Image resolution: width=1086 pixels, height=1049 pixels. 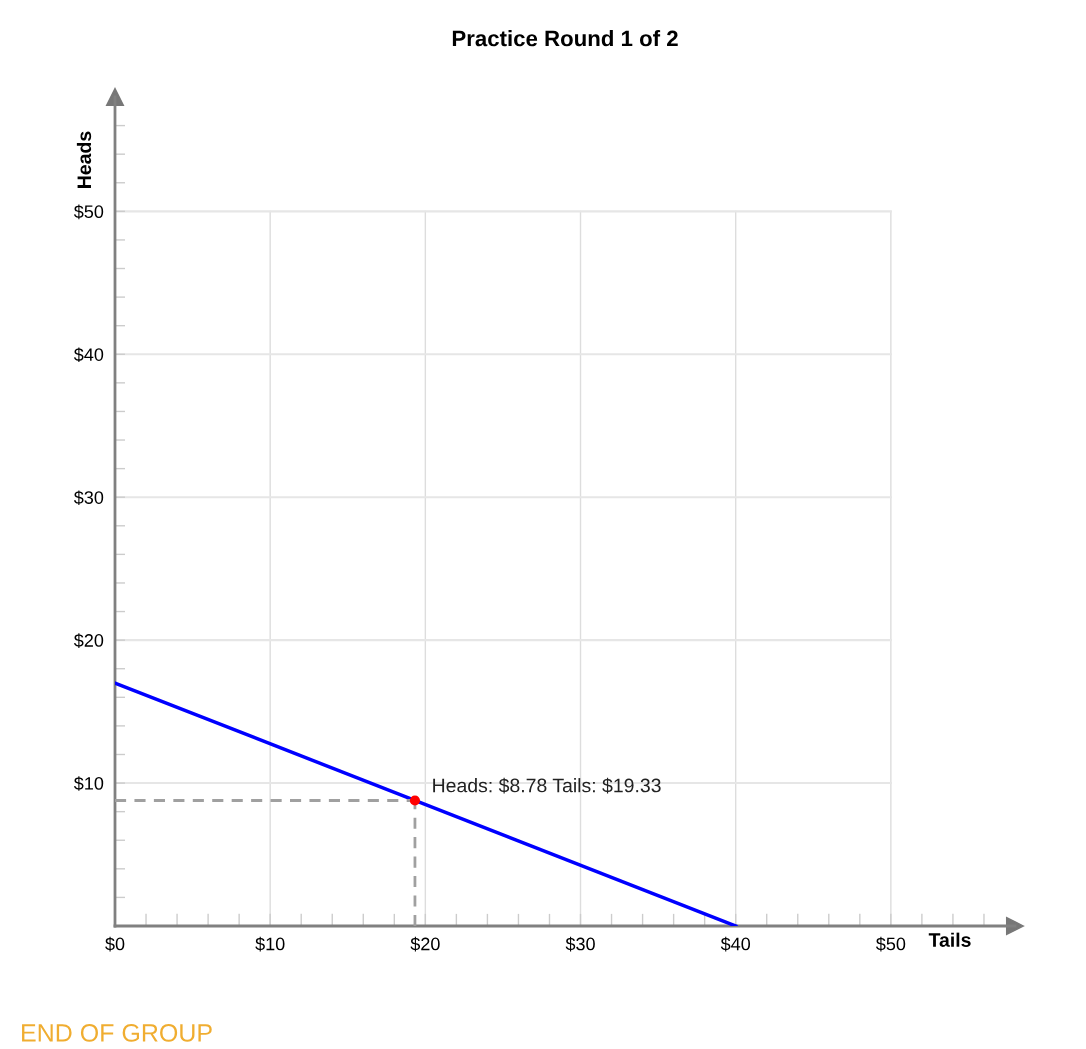 I want to click on y-tick-label: $50, so click(x=88, y=212).